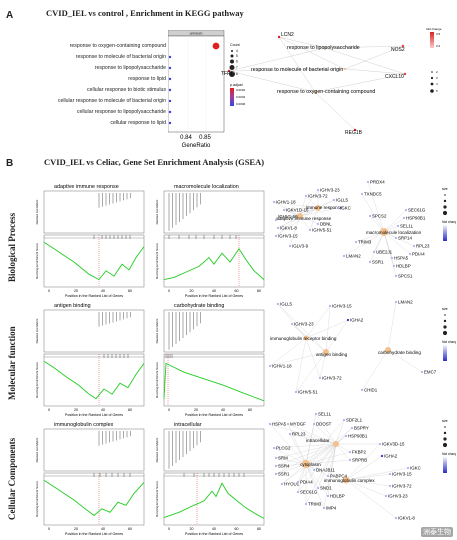 The width and height of the screenshot is (457, 540). What do you see at coordinates (103, 529) in the screenshot?
I see `gsea-xtick: 40` at bounding box center [103, 529].